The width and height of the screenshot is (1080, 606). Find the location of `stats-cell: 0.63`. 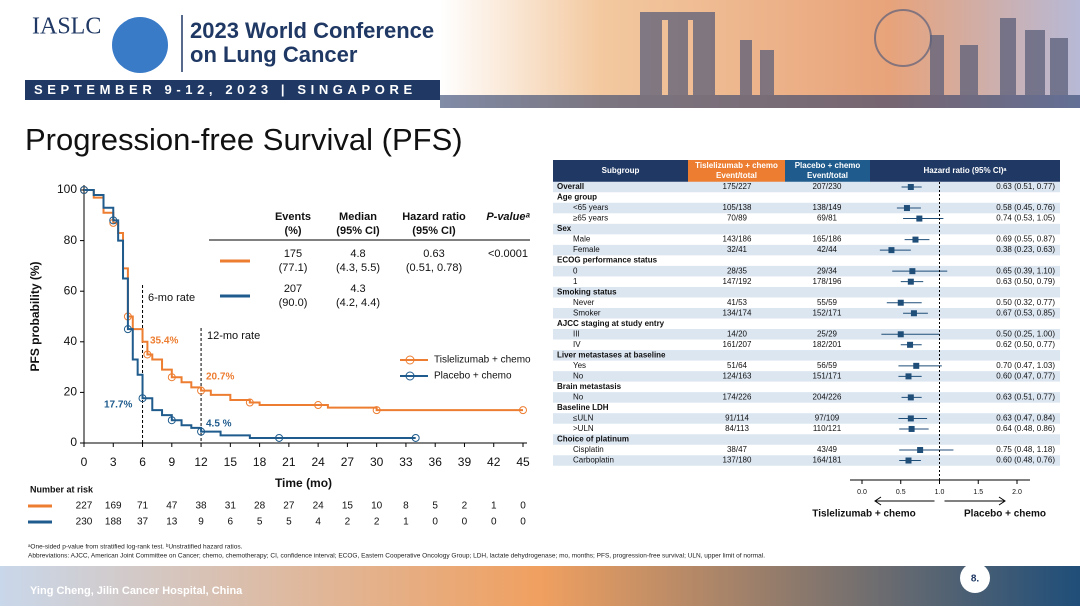

stats-cell: 0.63 is located at coordinates (433, 254).